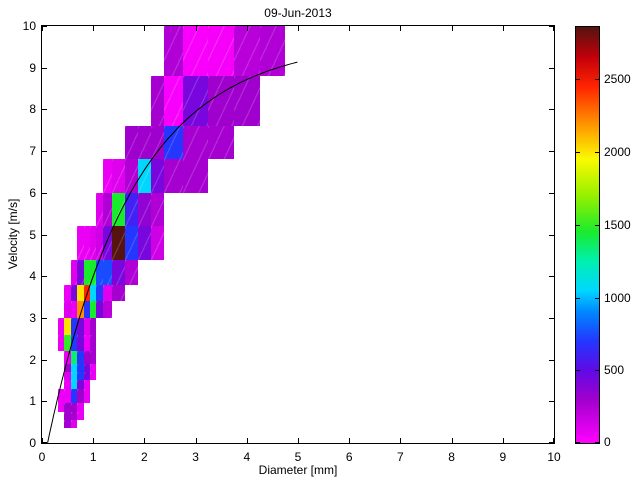  Describe the element at coordinates (29, 26) in the screenshot. I see `y-tick-label: 10` at that location.